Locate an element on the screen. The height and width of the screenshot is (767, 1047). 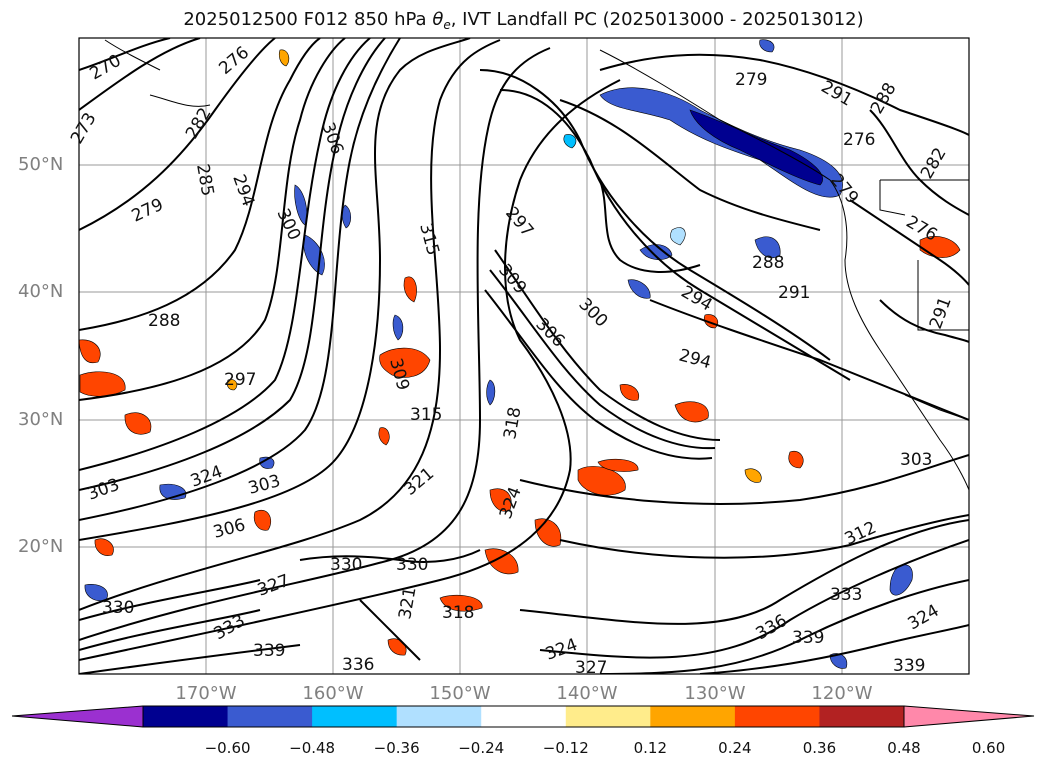
contour-297-east is located at coordinates (655, 215).